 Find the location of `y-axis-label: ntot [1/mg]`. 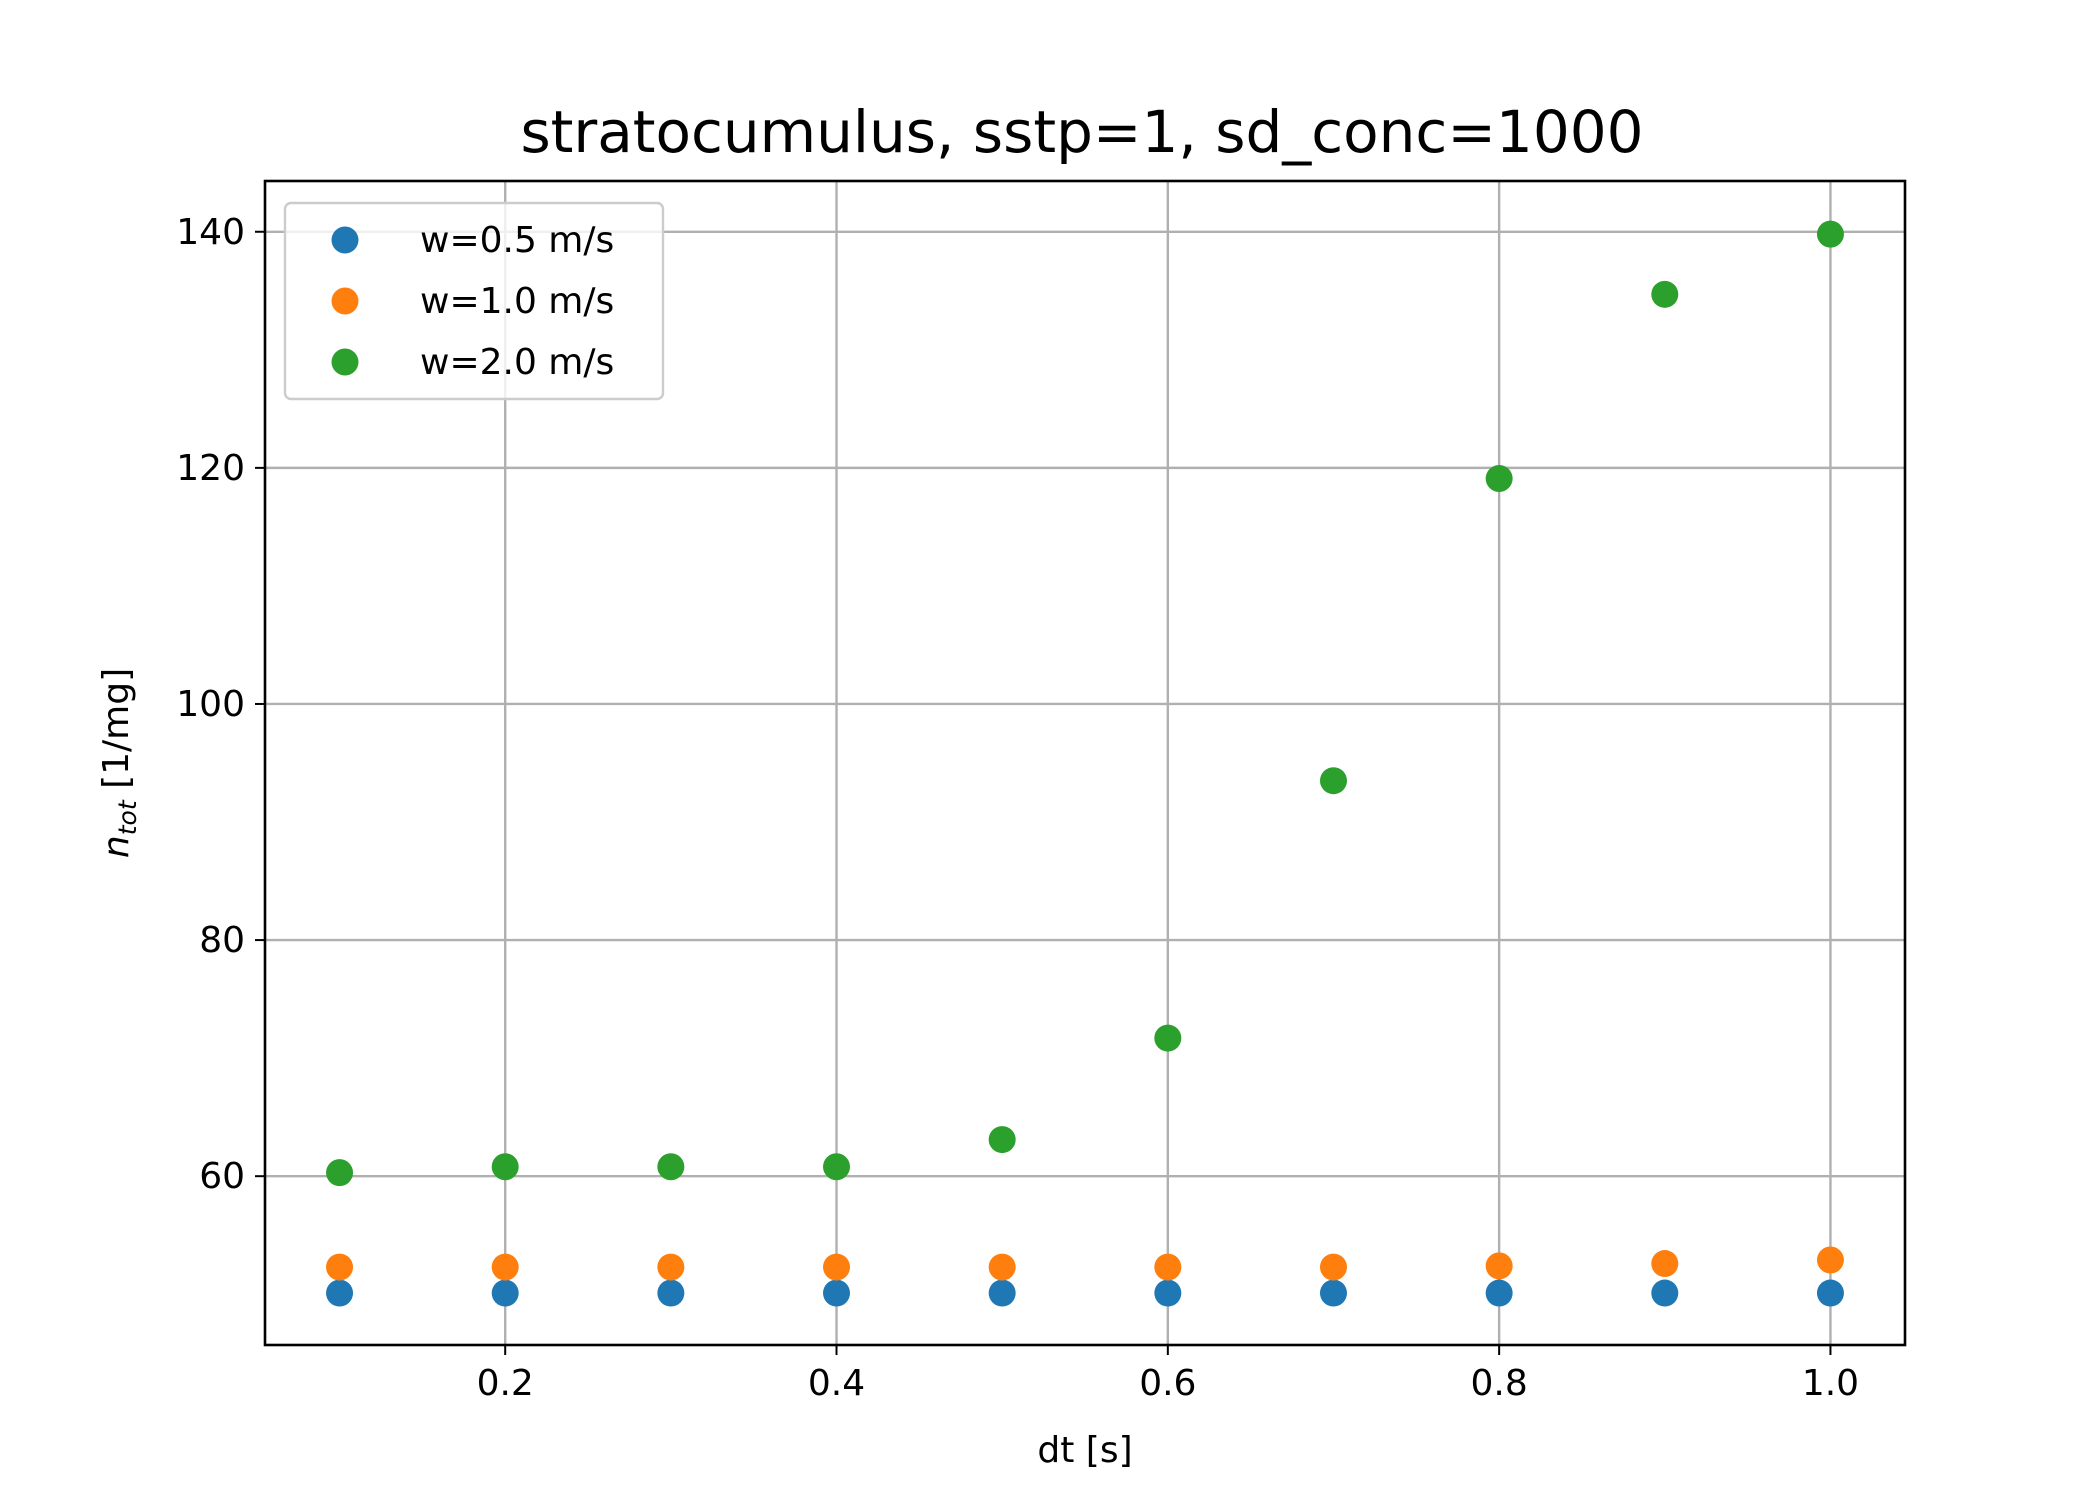

y-axis-label: ntot [1/mg] is located at coordinates (119, 763).